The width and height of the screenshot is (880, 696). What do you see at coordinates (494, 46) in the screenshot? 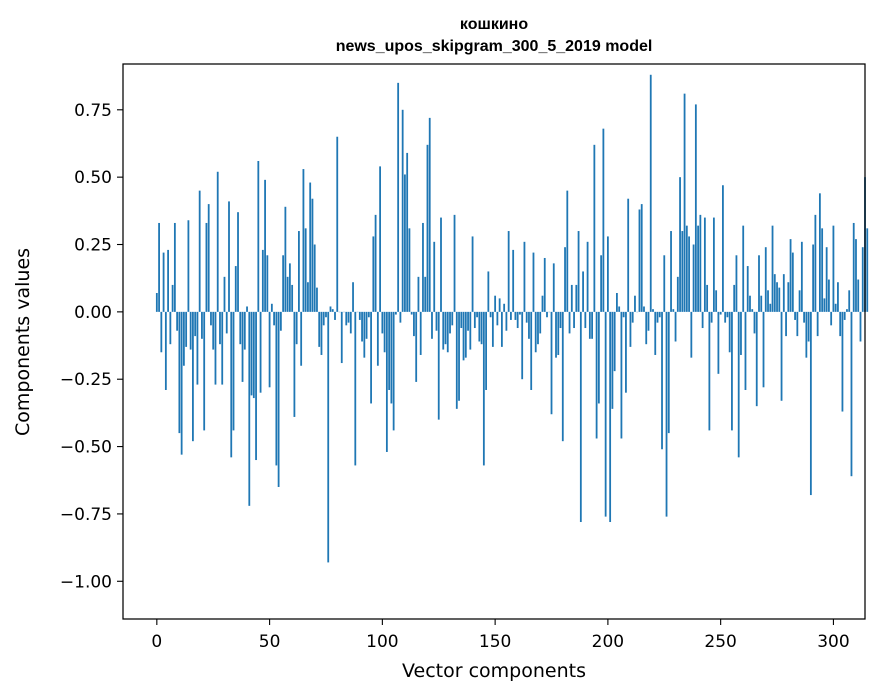
I see `chart-subtitle: news_upos_skipgram_300_5_2019 model` at bounding box center [494, 46].